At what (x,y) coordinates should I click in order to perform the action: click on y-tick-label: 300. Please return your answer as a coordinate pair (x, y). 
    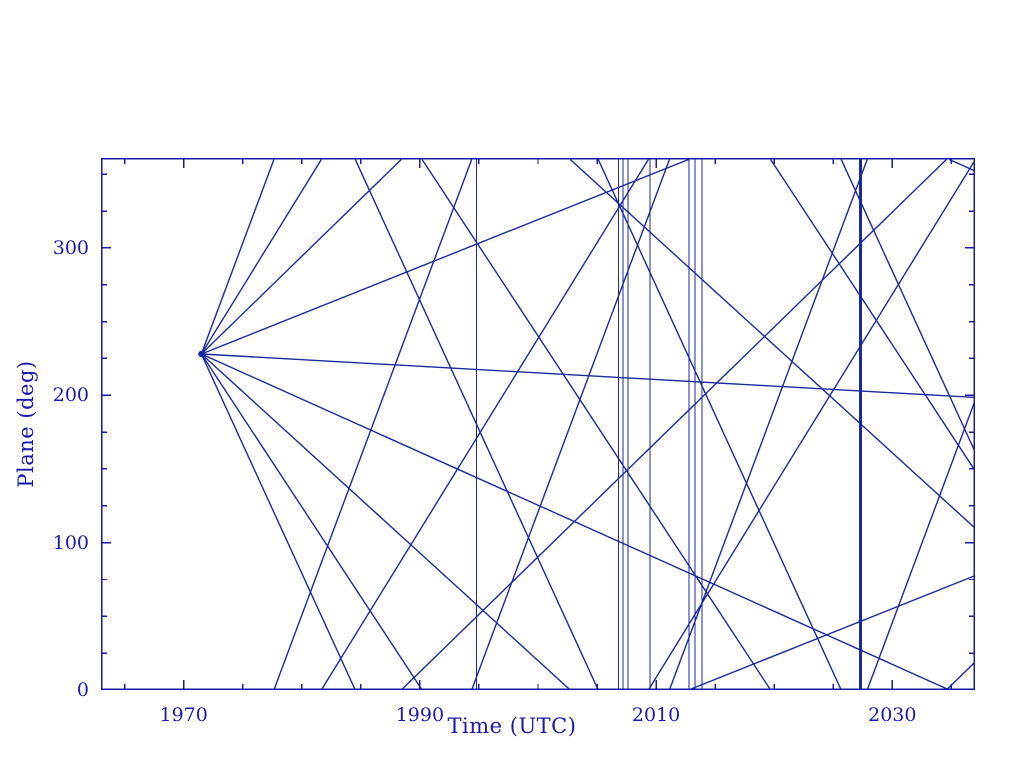
    Looking at the image, I should click on (70, 247).